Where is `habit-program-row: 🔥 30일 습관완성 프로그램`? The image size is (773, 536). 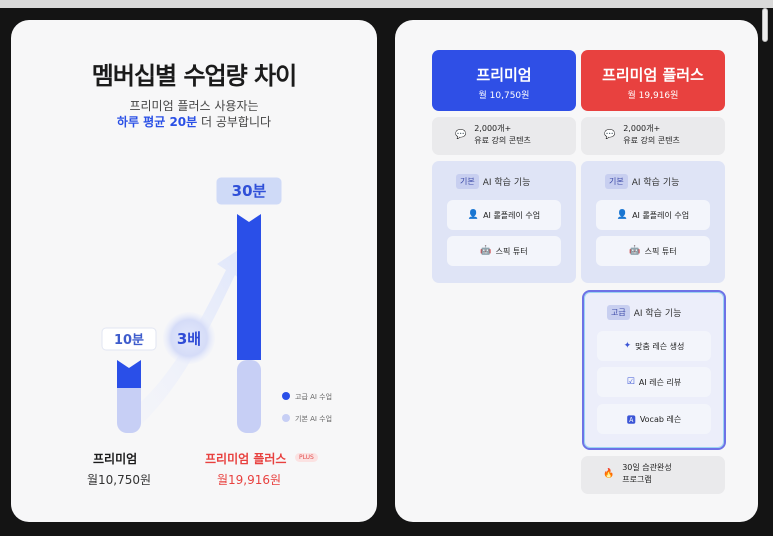 habit-program-row: 🔥 30일 습관완성 프로그램 is located at coordinates (637, 474).